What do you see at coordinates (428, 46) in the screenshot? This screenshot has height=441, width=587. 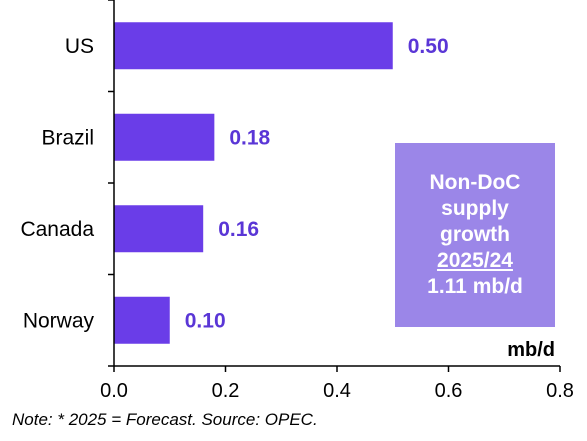 I see `value-label-us: 0.50` at bounding box center [428, 46].